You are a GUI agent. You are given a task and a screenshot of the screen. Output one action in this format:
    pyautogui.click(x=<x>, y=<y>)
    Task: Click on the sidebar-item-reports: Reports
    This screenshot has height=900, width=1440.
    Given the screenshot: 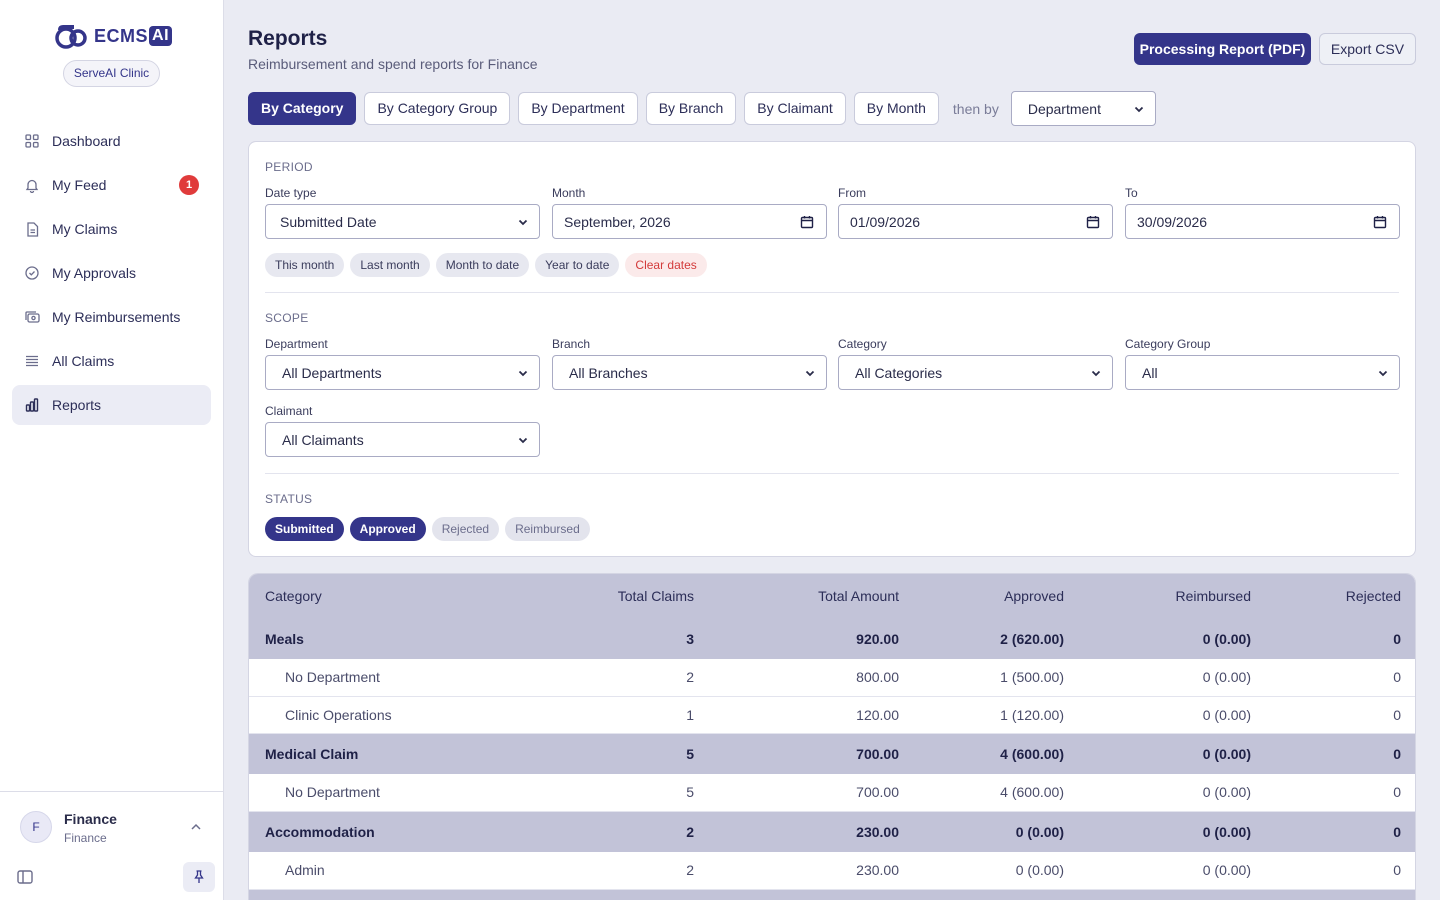 What is the action you would take?
    pyautogui.click(x=111, y=405)
    